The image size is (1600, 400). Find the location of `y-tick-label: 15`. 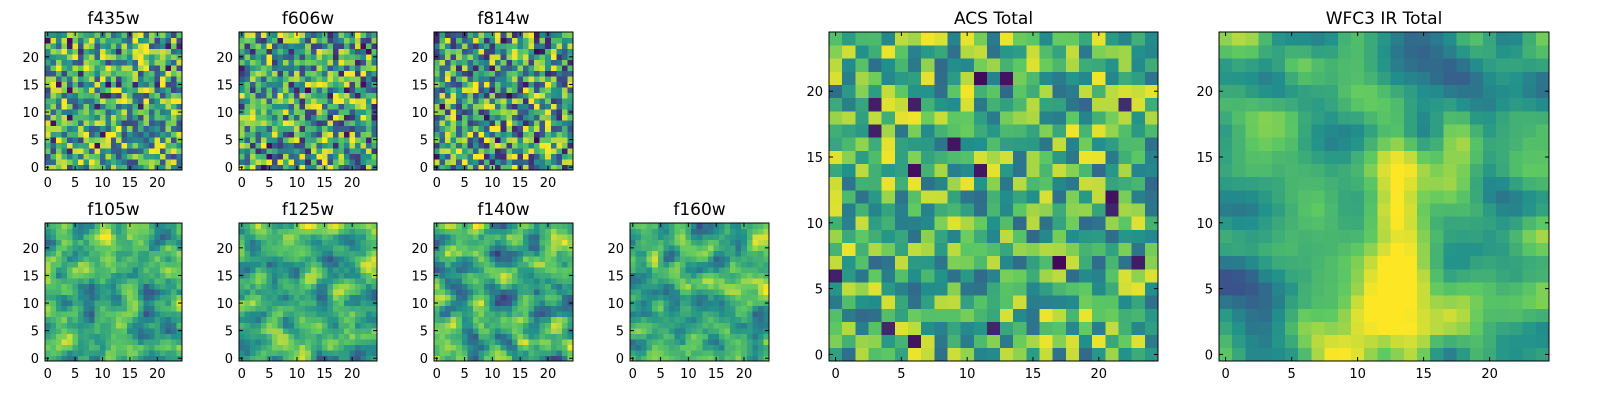

y-tick-label: 15 is located at coordinates (224, 276).